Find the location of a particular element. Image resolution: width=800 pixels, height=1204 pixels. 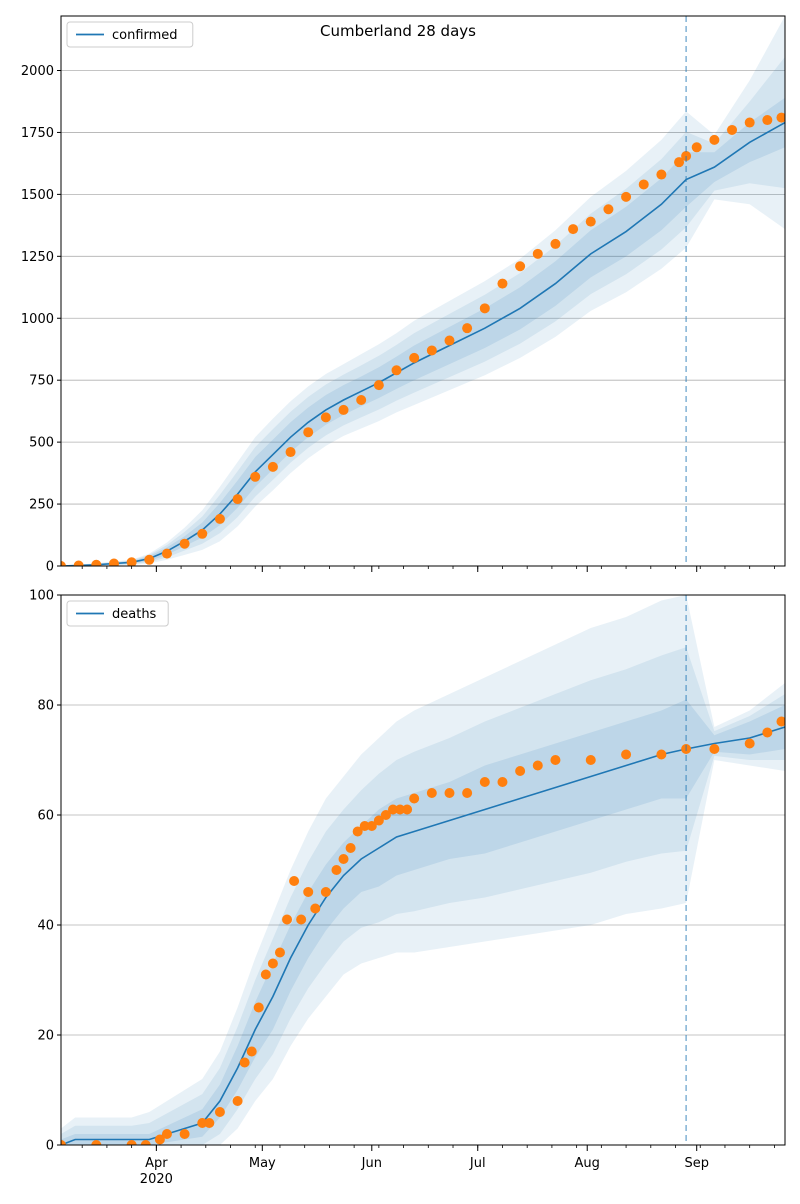

y-tick-label: 20 is located at coordinates (45, 1036).